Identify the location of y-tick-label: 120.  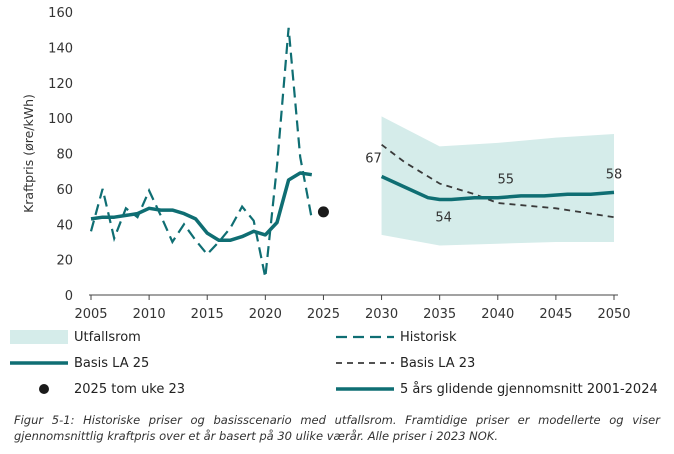
(60, 84).